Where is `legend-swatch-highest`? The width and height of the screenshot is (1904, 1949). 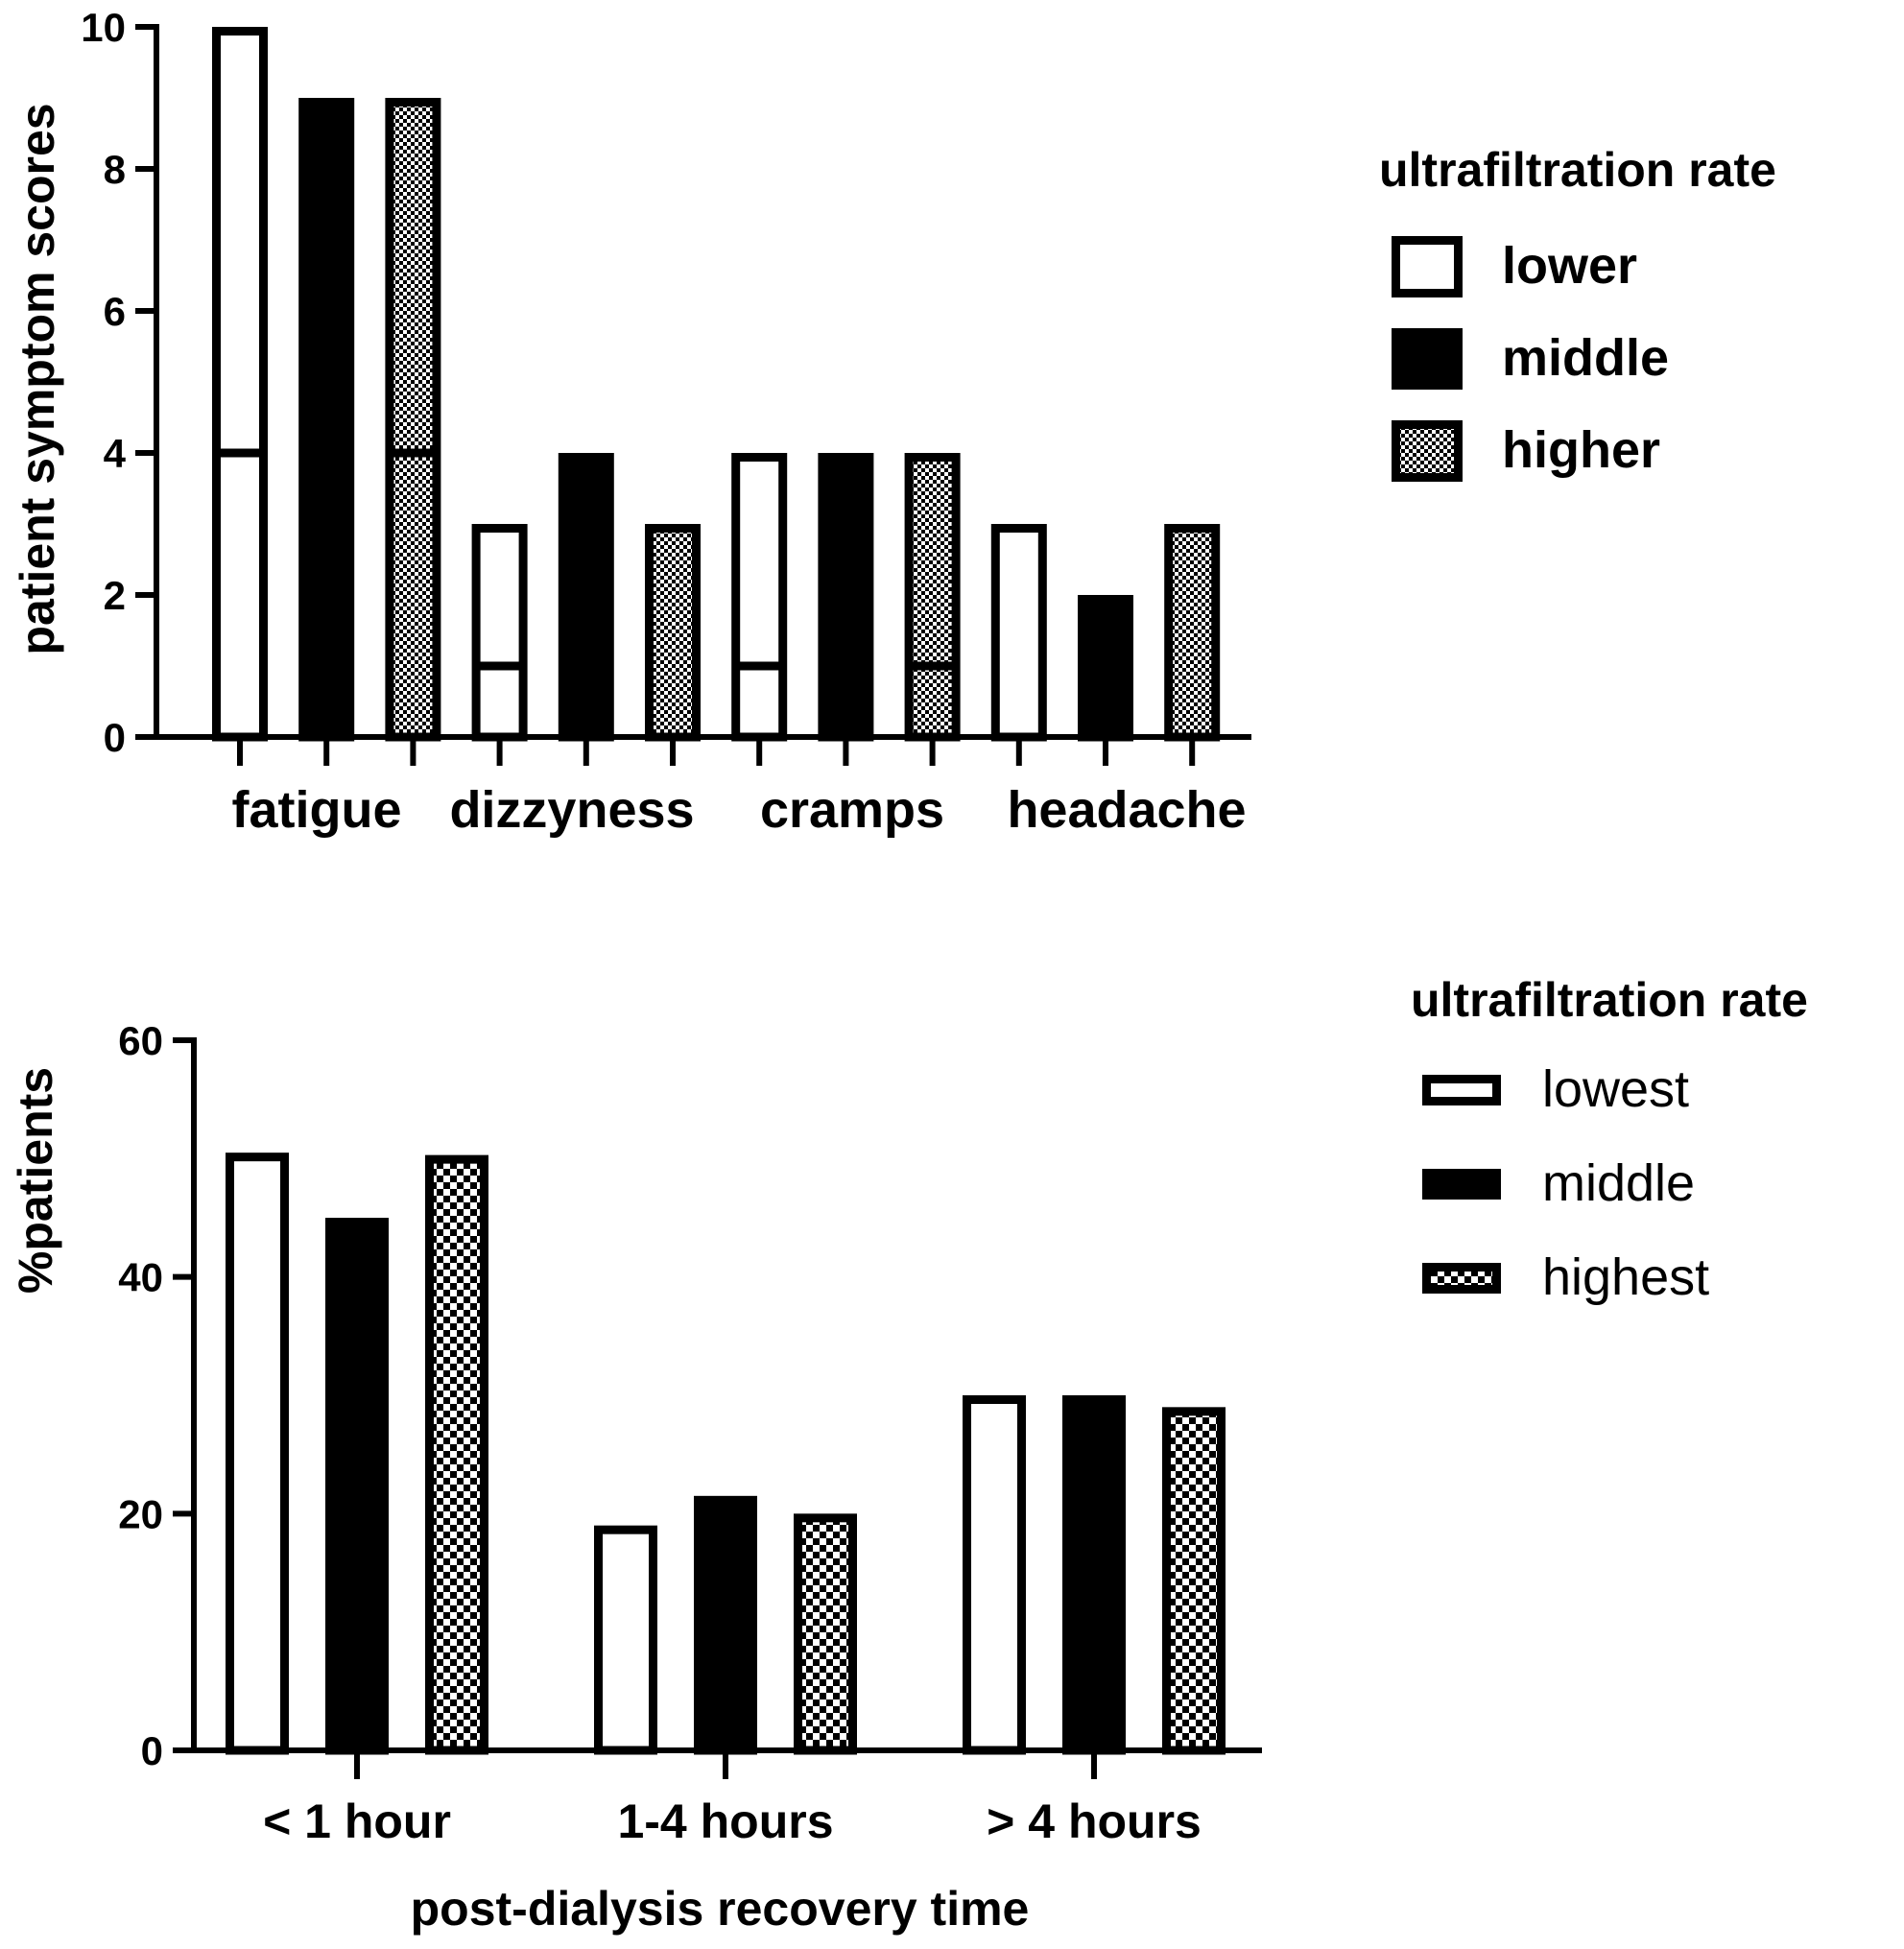
legend-swatch-highest is located at coordinates (1462, 1278).